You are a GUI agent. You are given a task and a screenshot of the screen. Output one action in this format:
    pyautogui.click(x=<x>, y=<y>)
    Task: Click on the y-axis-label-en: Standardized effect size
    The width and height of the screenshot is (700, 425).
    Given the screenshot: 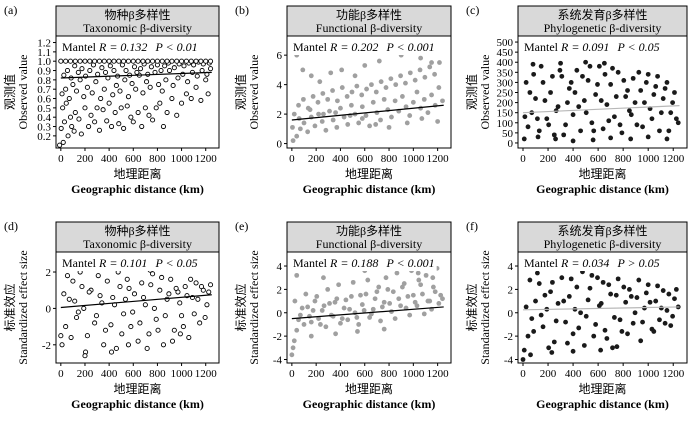 What is the action you would take?
    pyautogui.click(x=485, y=307)
    